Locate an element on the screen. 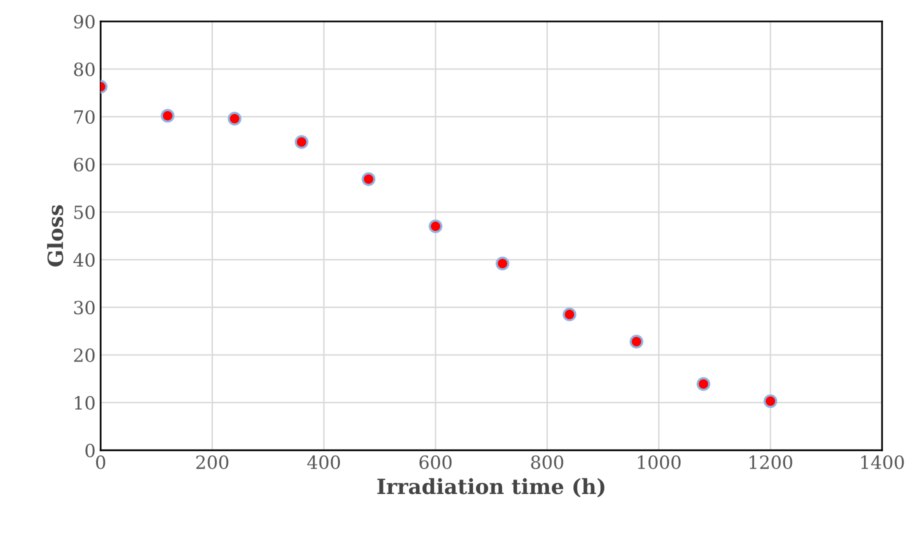  x-tick-label: 600 is located at coordinates (436, 462).